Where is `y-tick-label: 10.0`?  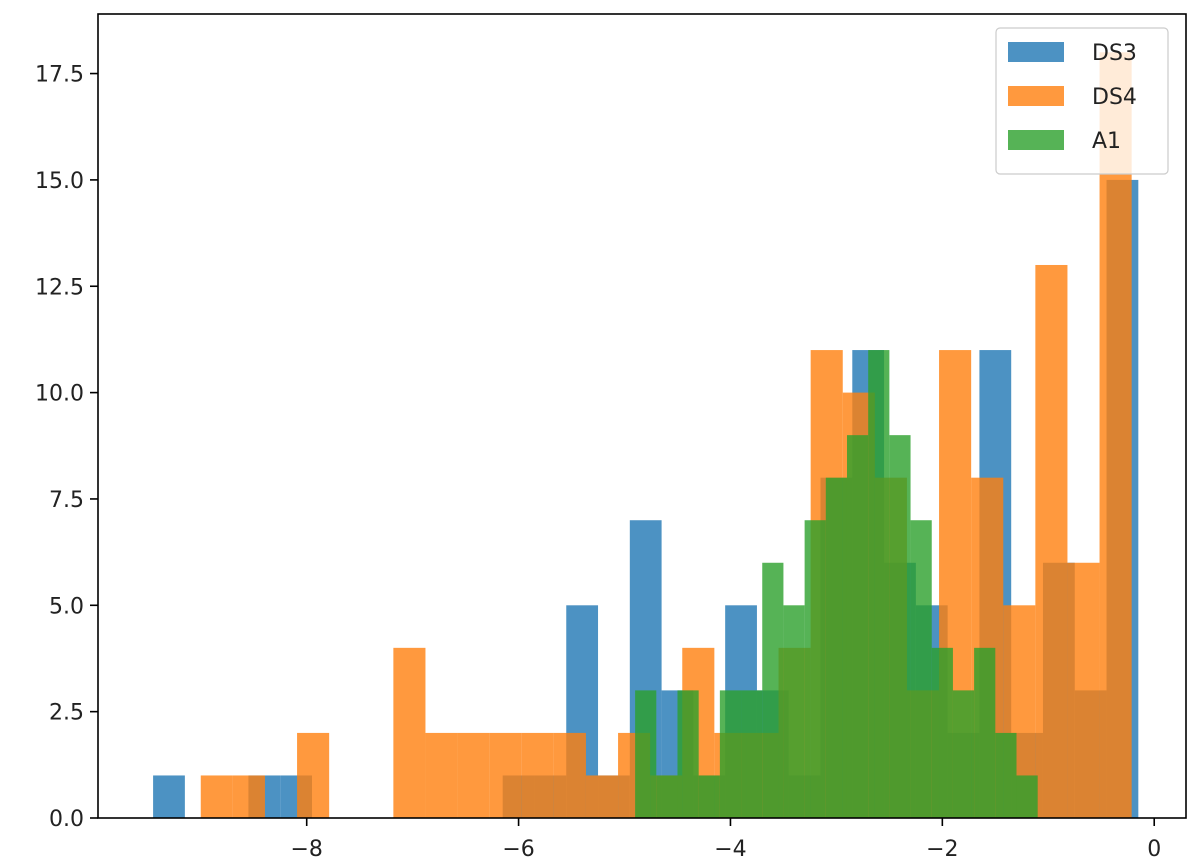
y-tick-label: 10.0 is located at coordinates (59, 394).